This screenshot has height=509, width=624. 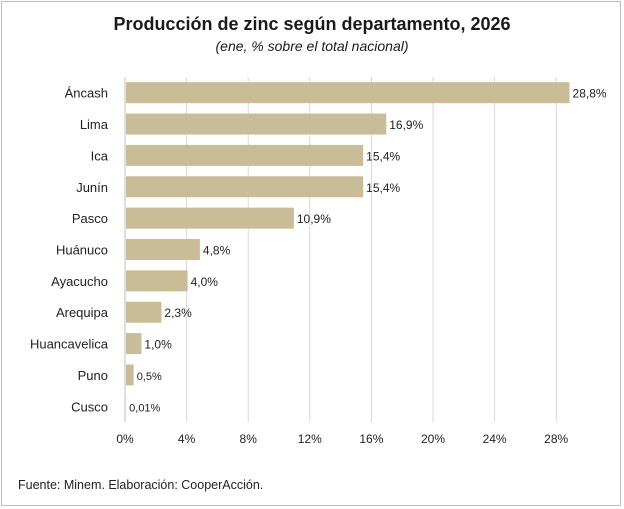 I want to click on category-label-2: Ica, so click(x=100, y=155).